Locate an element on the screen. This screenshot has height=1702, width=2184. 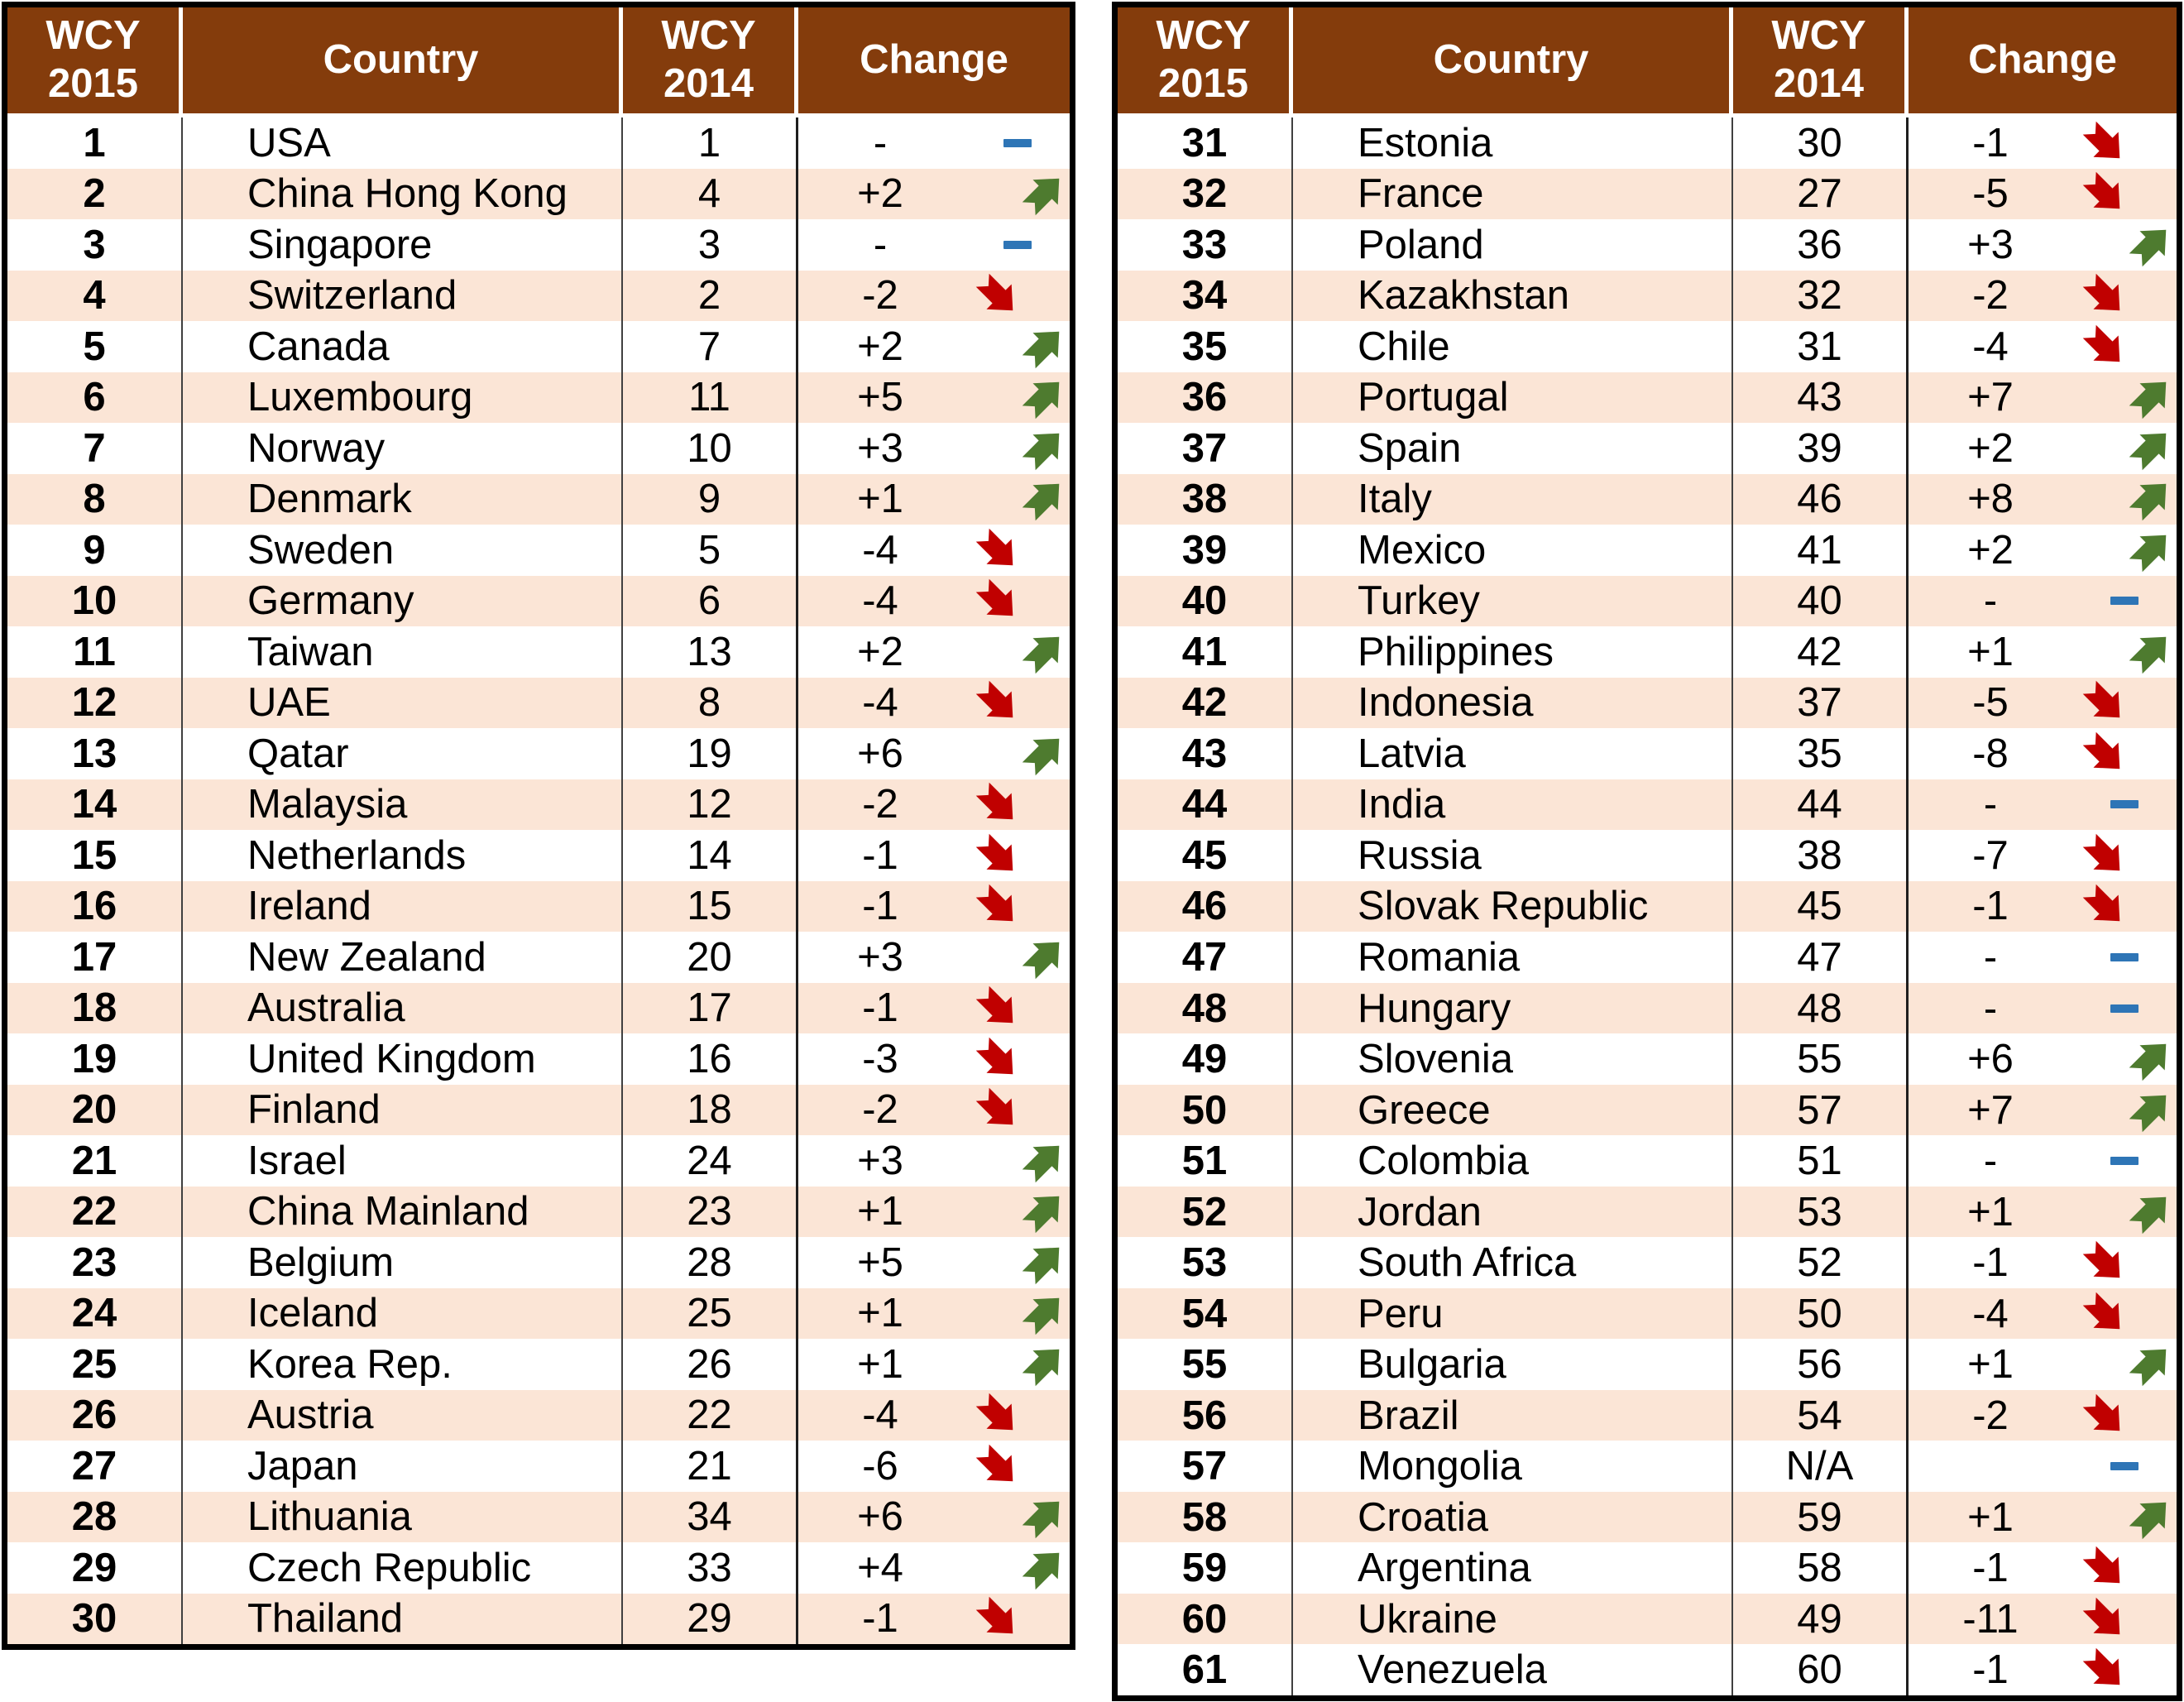
change-value: +5 is located at coordinates (880, 397).